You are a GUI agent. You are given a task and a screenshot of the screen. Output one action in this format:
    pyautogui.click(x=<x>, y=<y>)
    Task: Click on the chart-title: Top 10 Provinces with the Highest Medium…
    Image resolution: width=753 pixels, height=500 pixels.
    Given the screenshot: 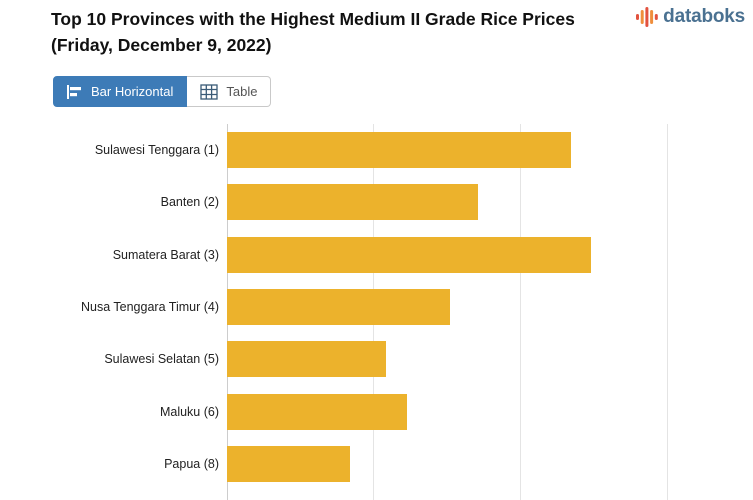 What is the action you would take?
    pyautogui.click(x=313, y=32)
    